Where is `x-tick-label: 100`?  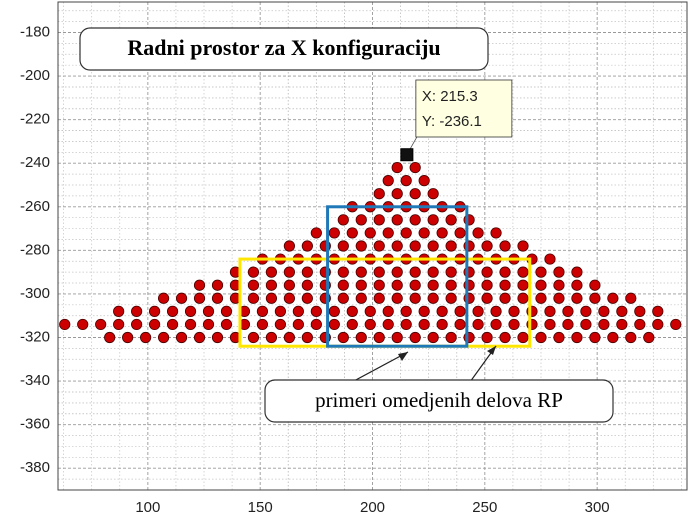 x-tick-label: 100 is located at coordinates (147, 507).